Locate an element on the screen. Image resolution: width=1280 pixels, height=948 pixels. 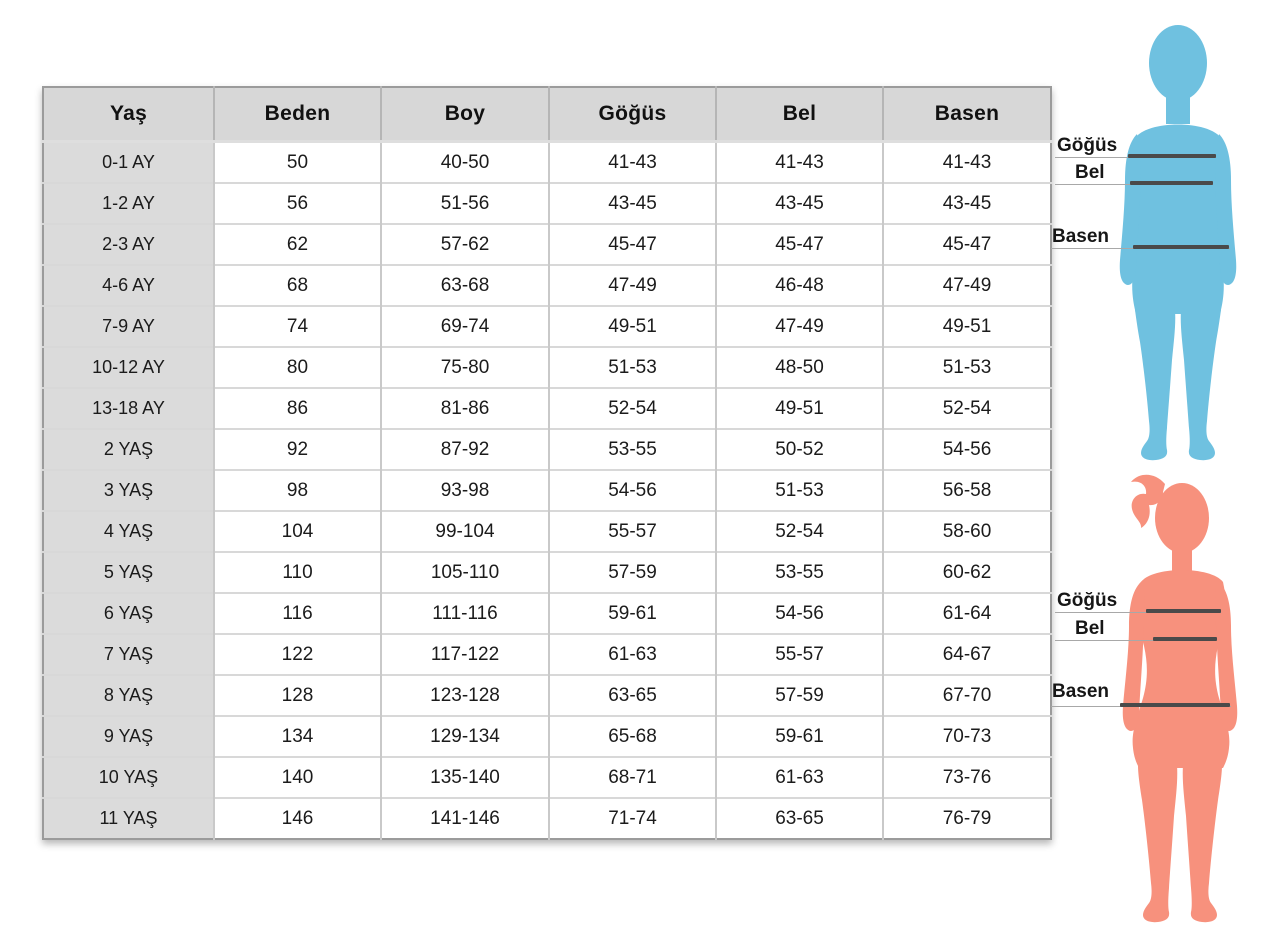
value-cell: 68 is located at coordinates (298, 285).